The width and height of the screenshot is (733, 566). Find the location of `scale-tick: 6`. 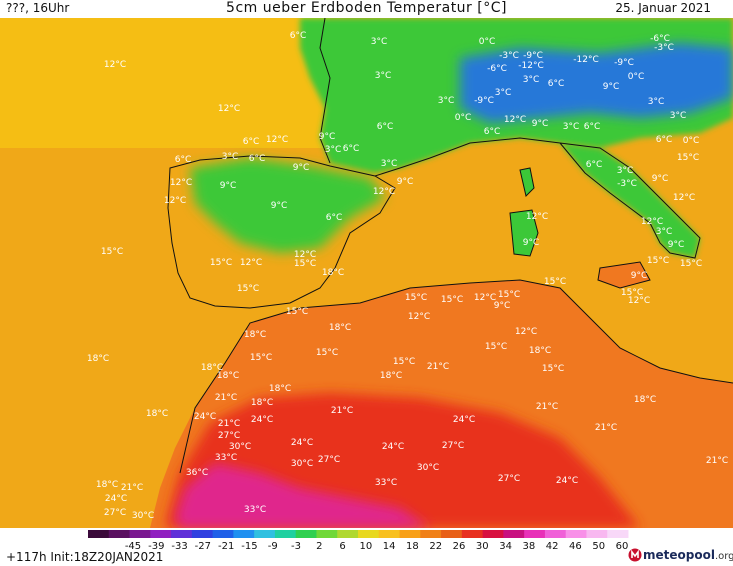

scale-tick: 6 is located at coordinates (342, 545).